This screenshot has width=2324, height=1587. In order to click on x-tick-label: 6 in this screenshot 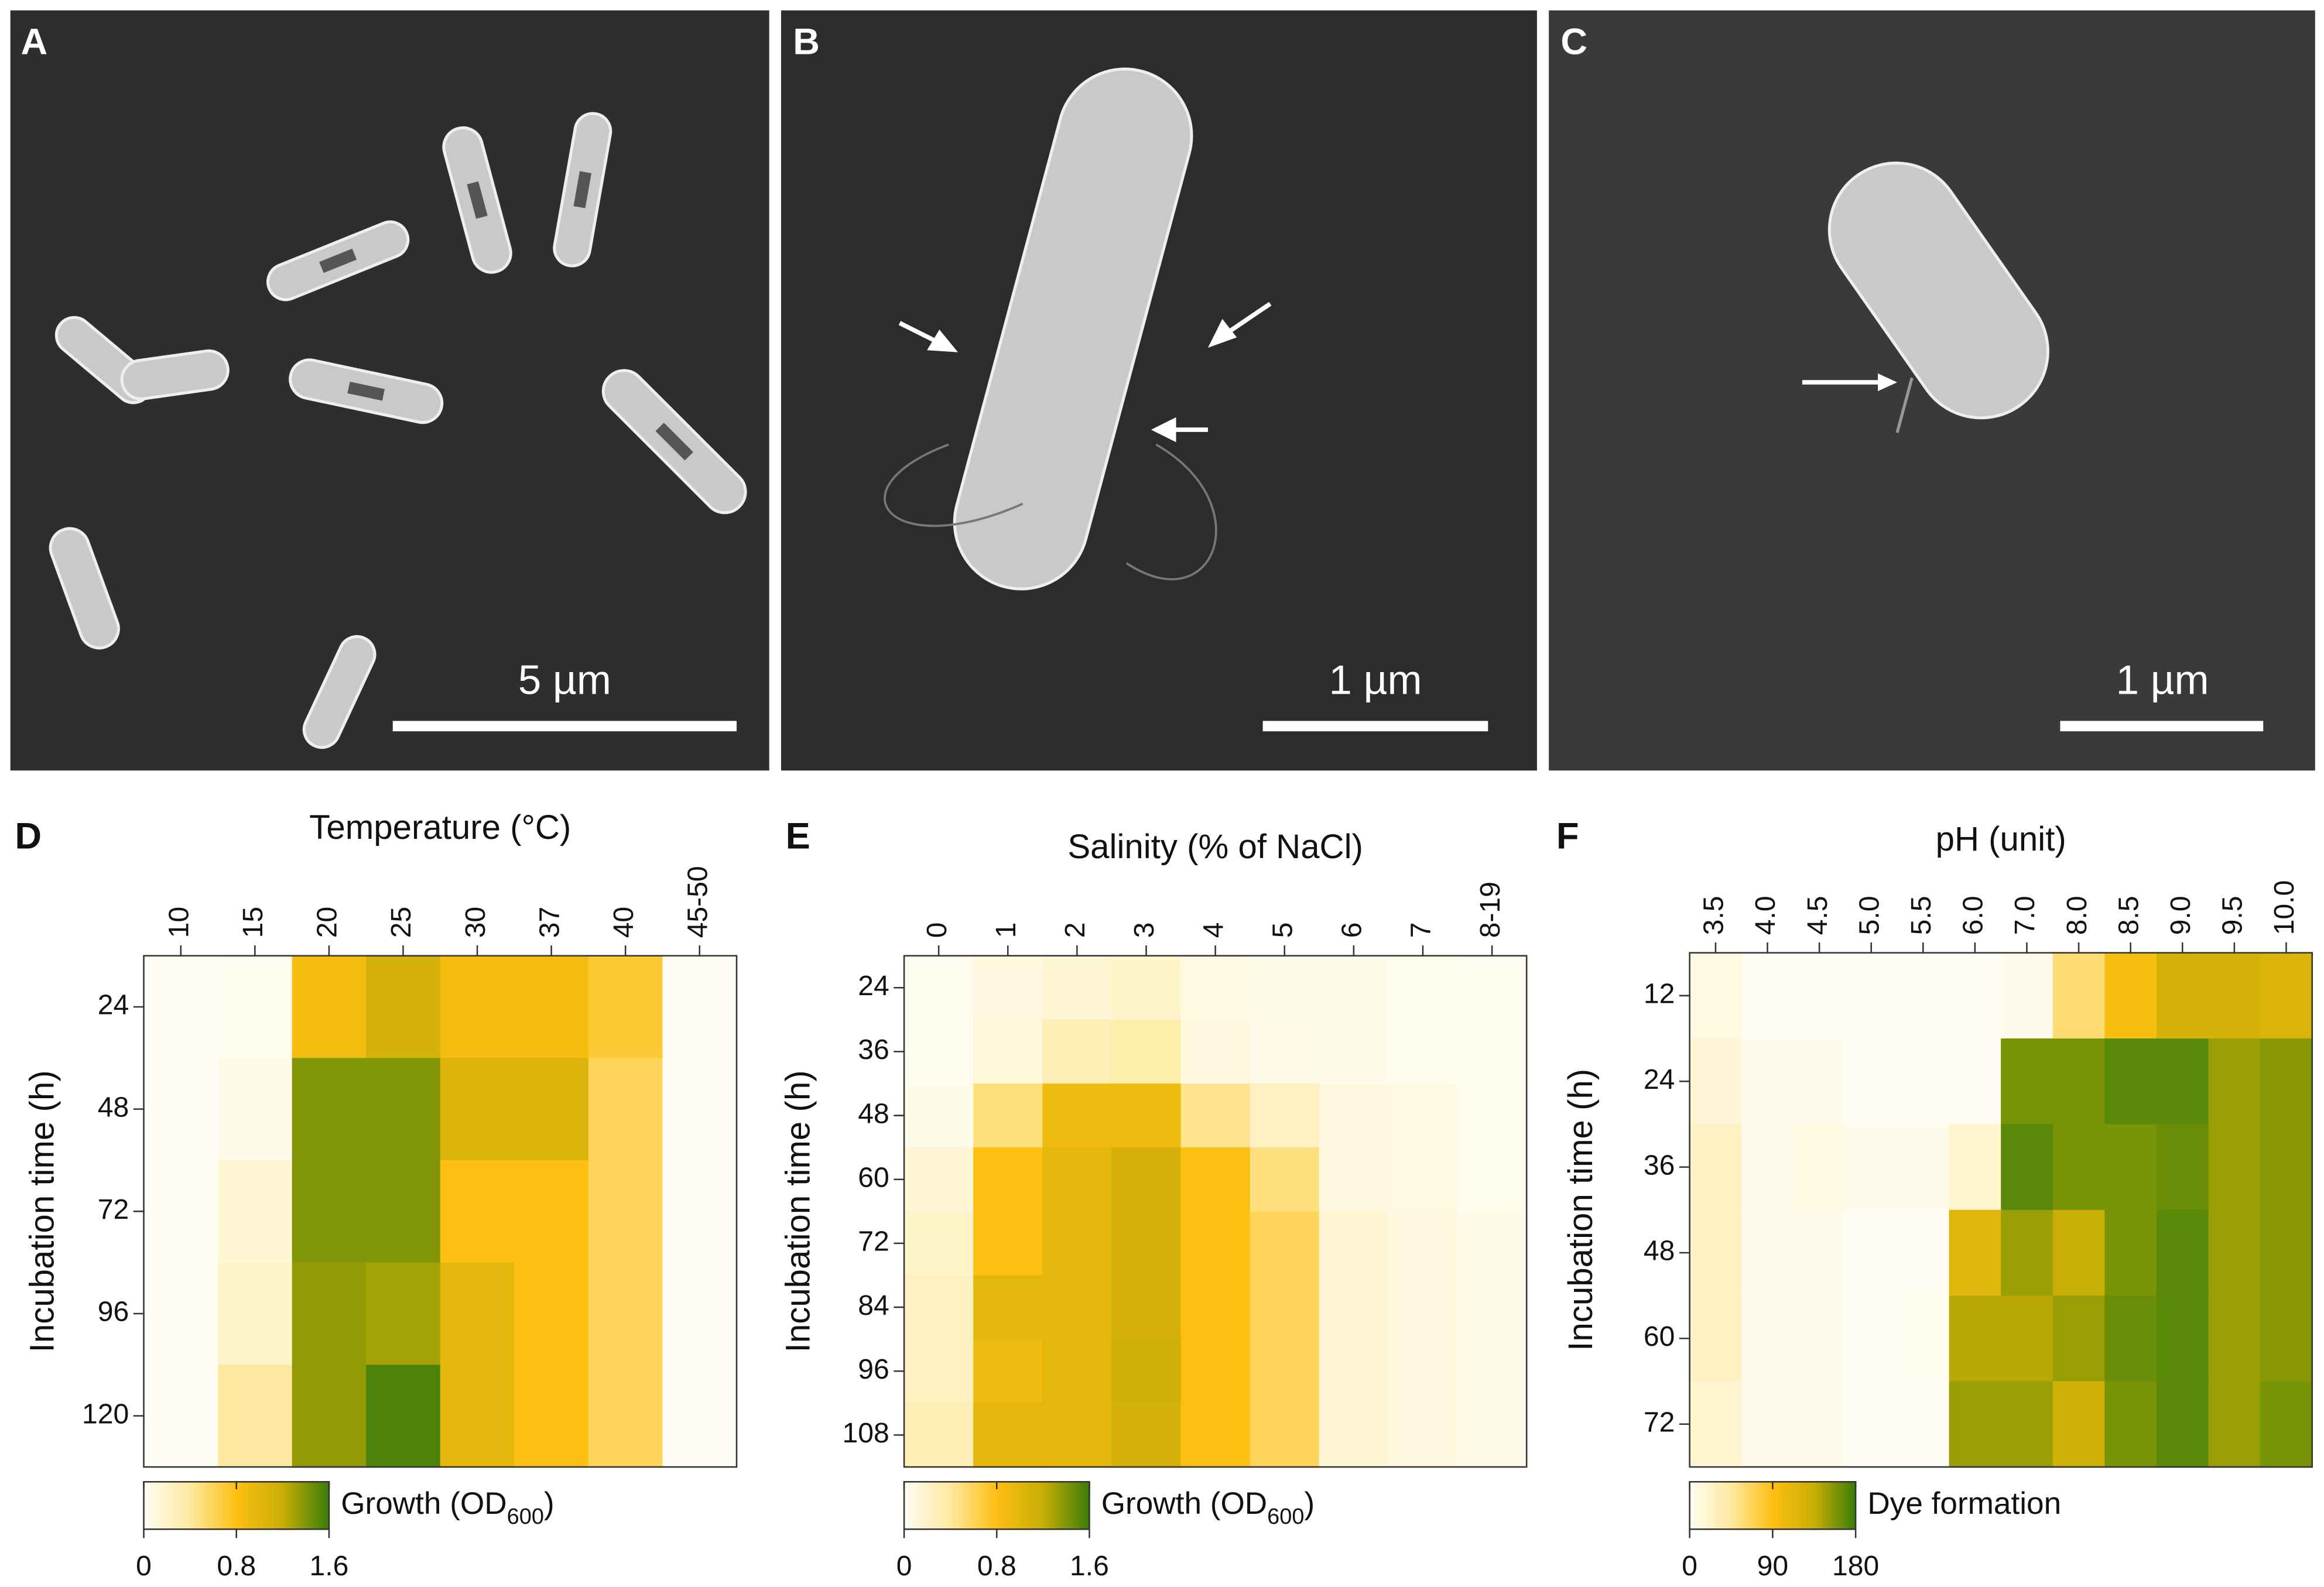, I will do `click(1352, 930)`.